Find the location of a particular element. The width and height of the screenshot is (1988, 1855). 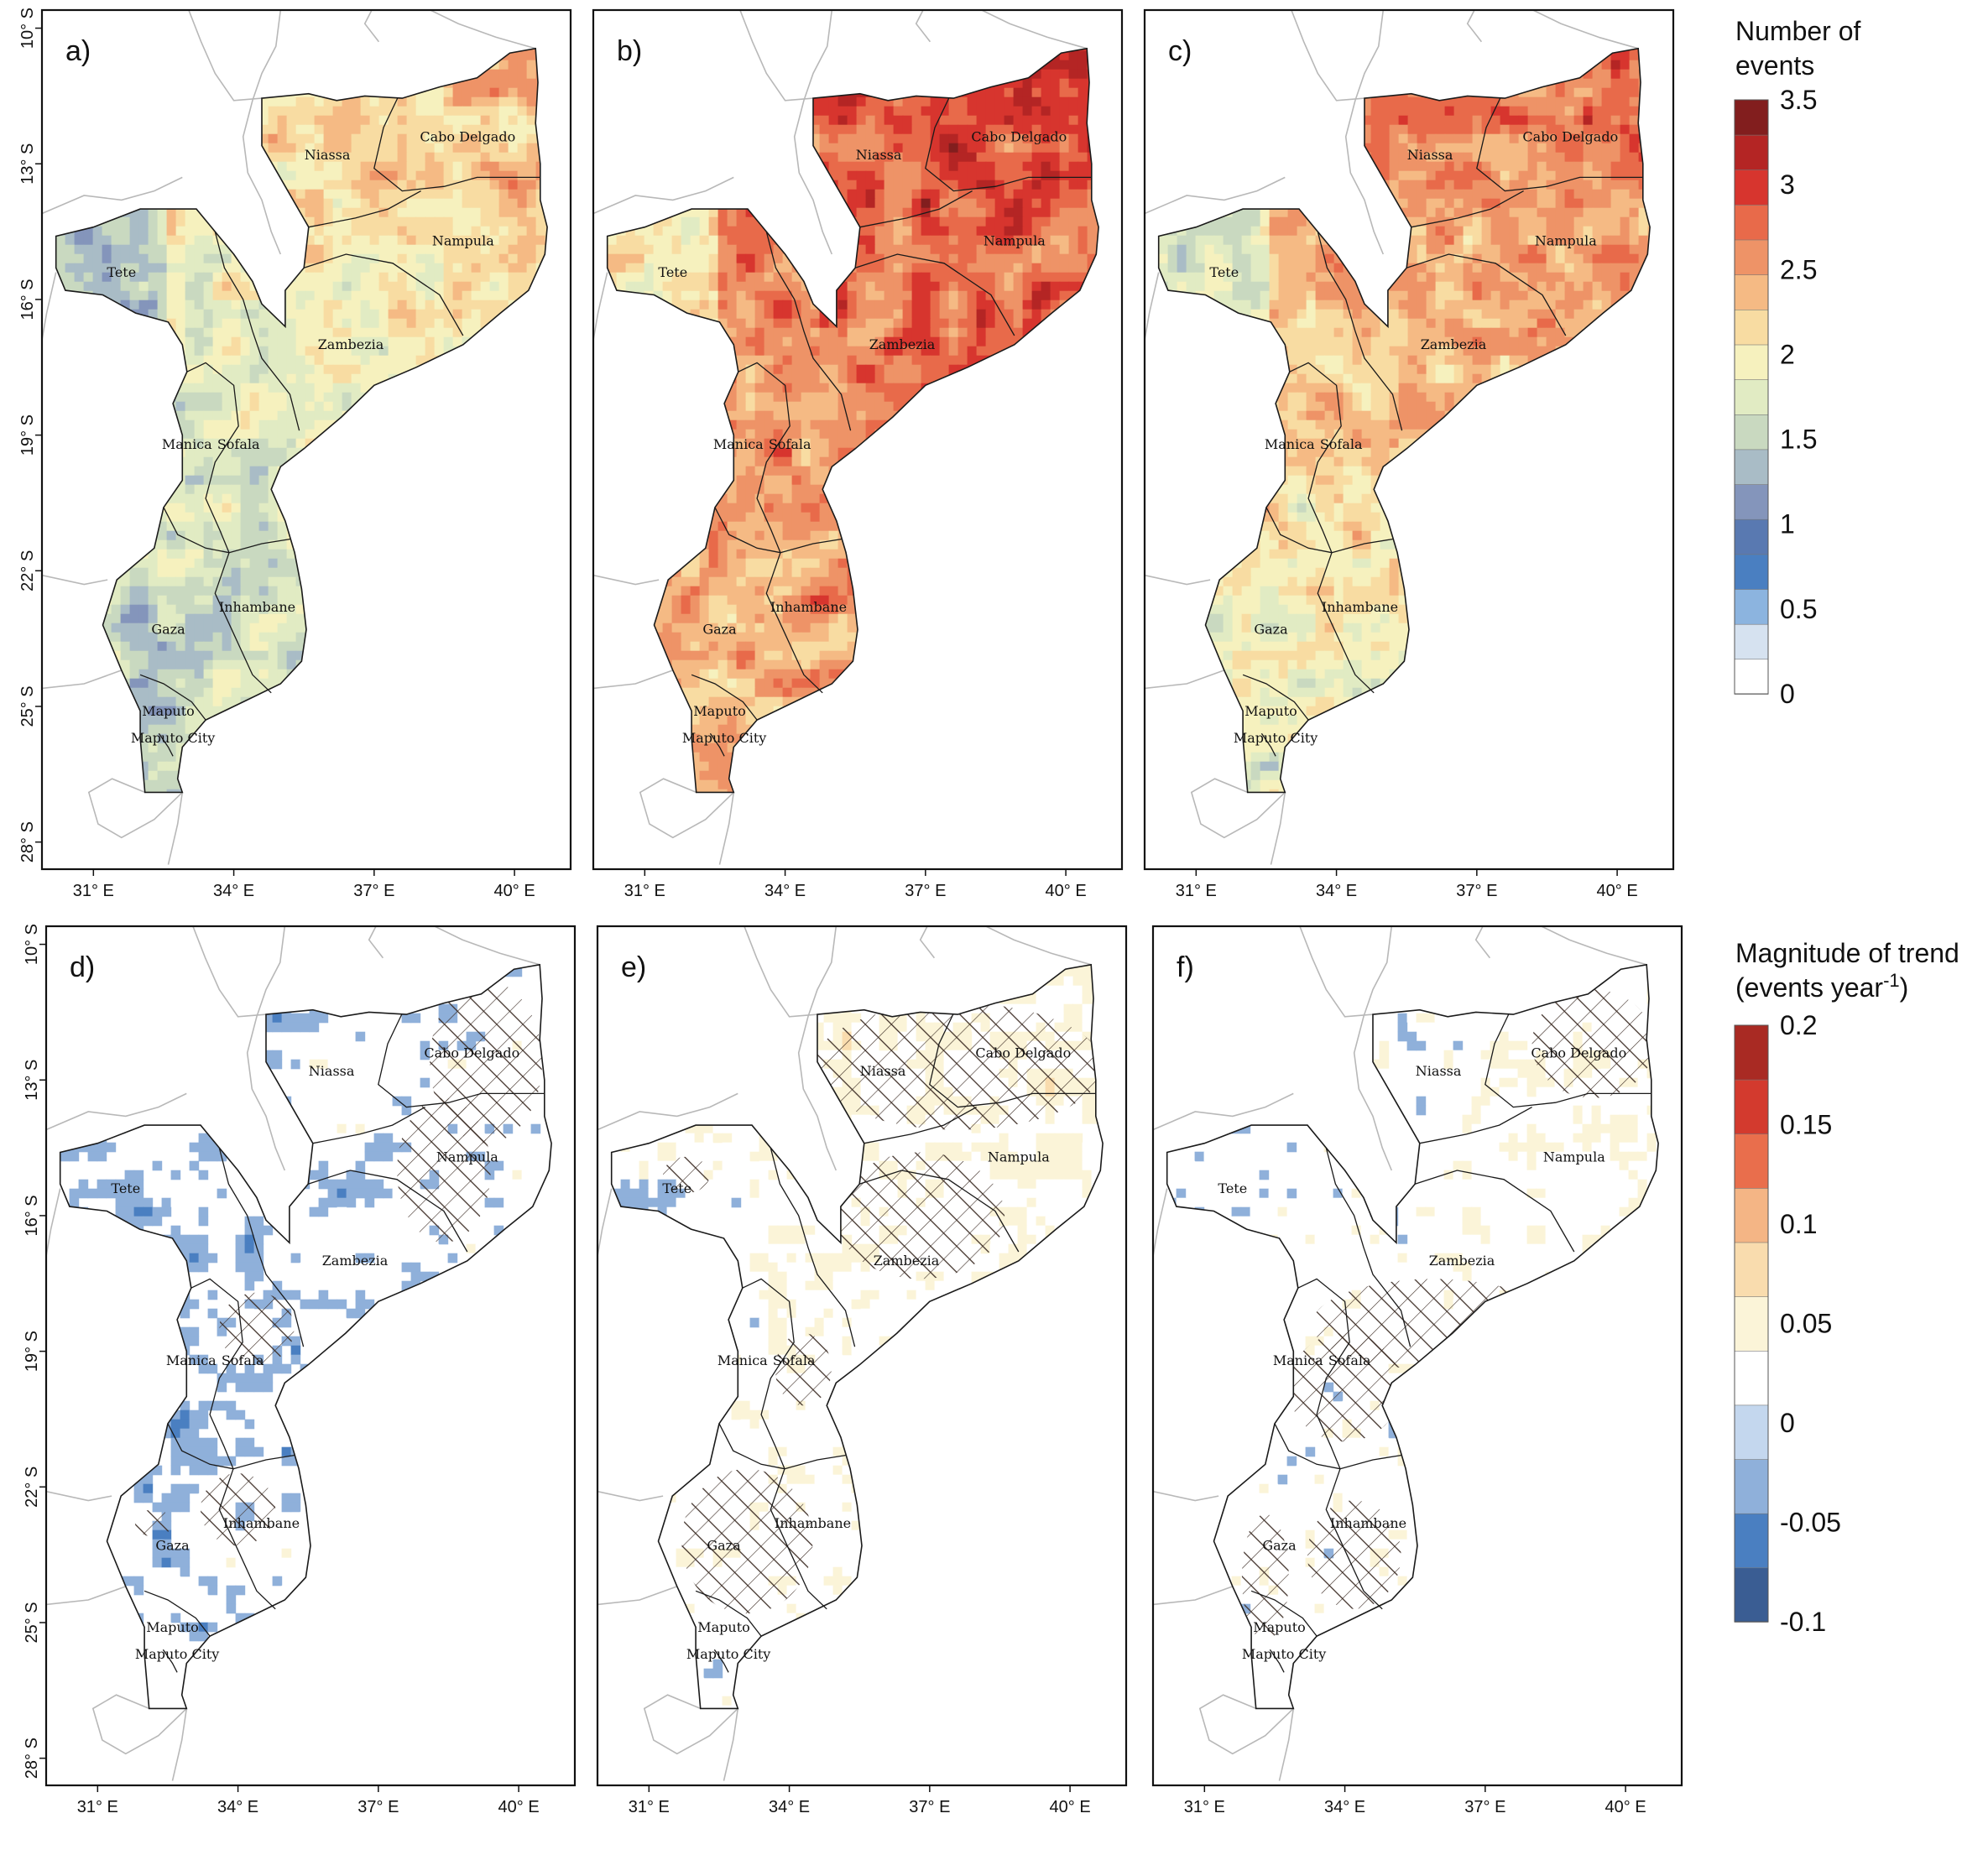

neighbour-border is located at coordinates (633, 679).